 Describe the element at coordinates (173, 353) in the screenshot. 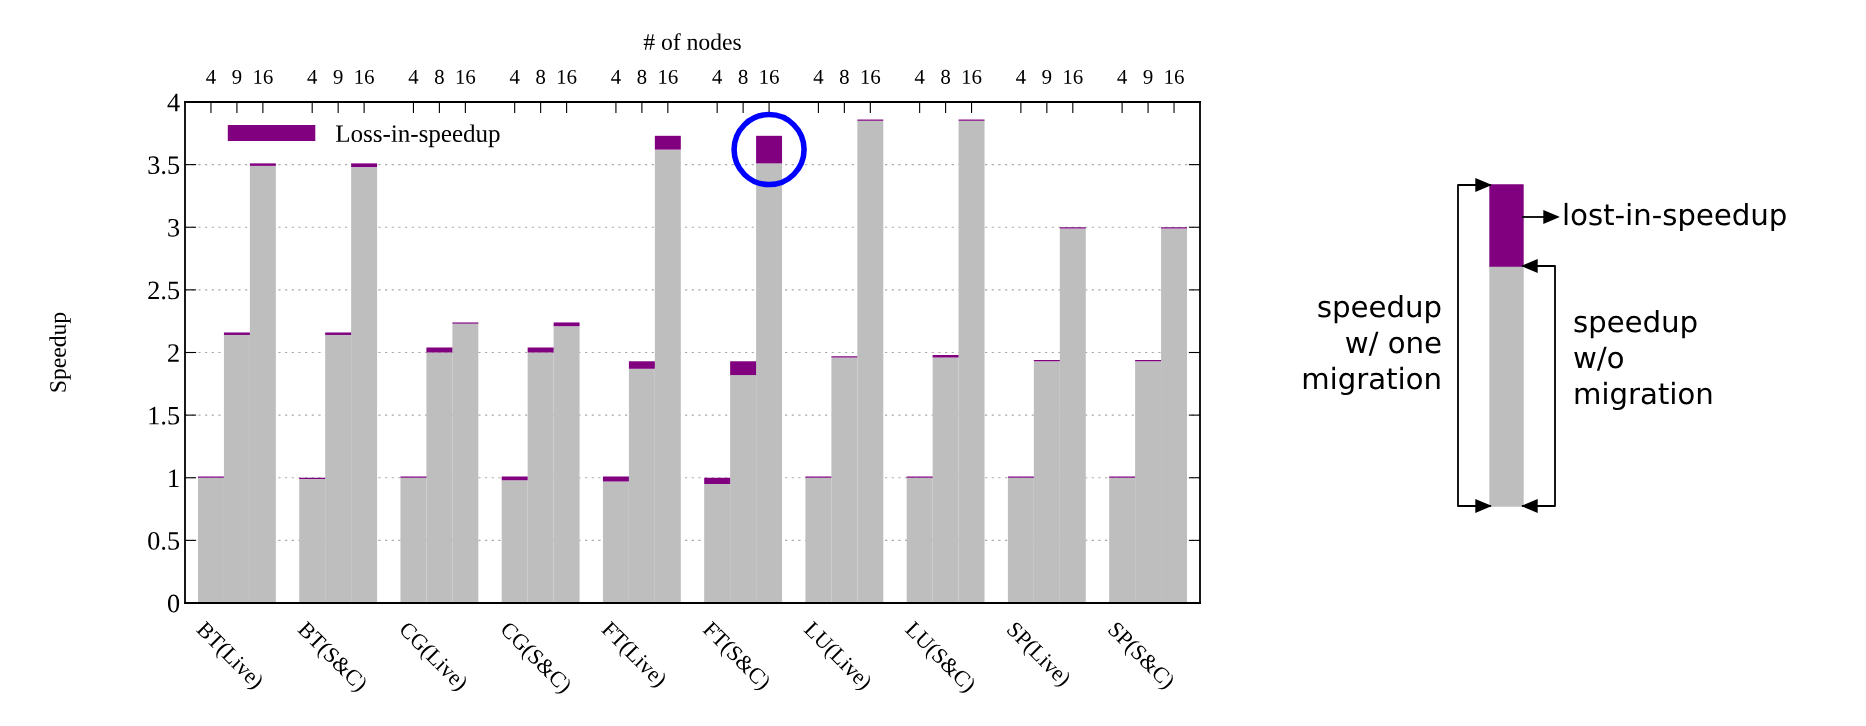

I see `y-tick-label: 2` at that location.